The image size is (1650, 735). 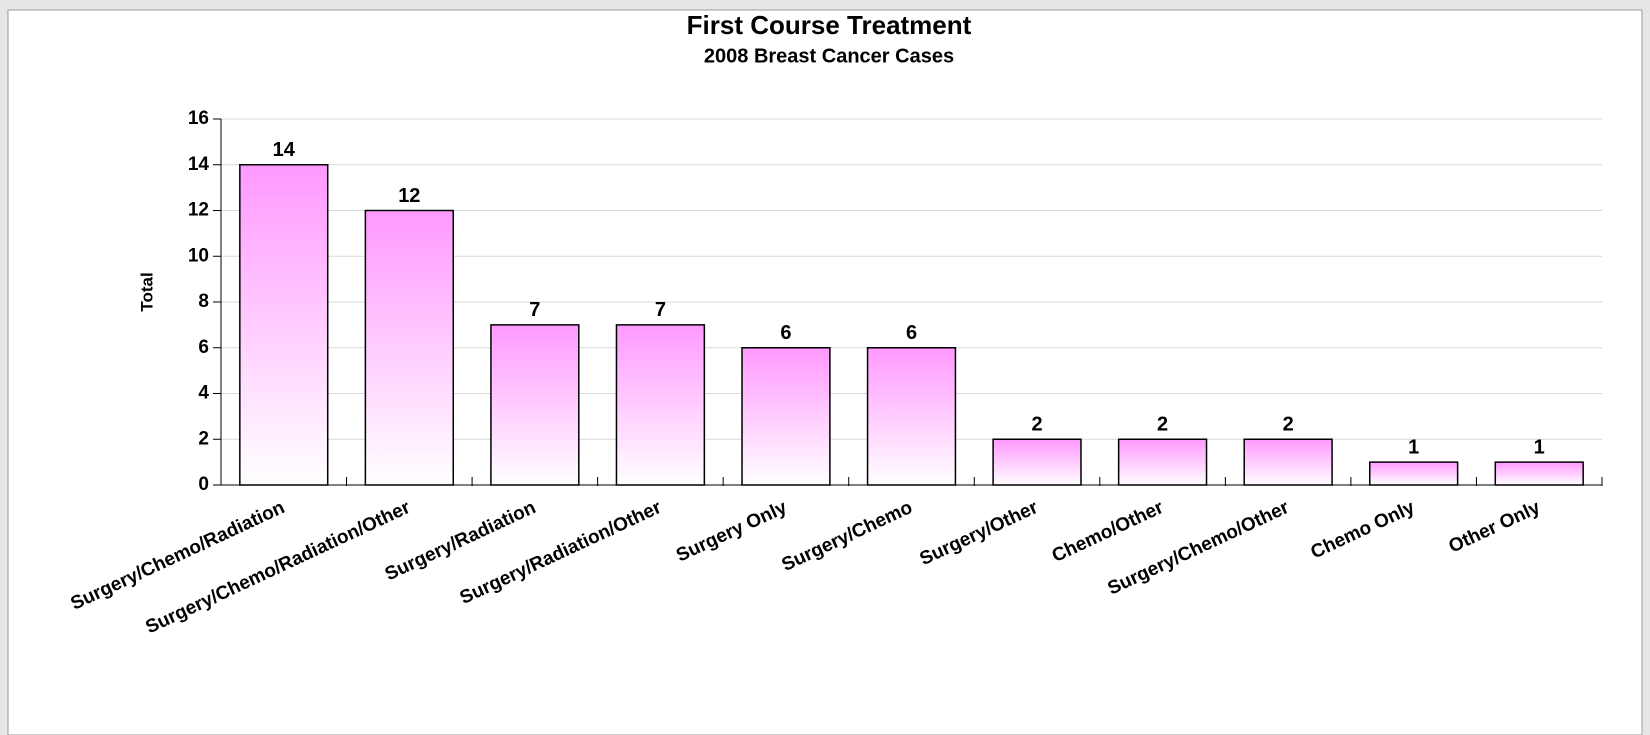 What do you see at coordinates (198, 255) in the screenshot?
I see `y-tick-label: 10` at bounding box center [198, 255].